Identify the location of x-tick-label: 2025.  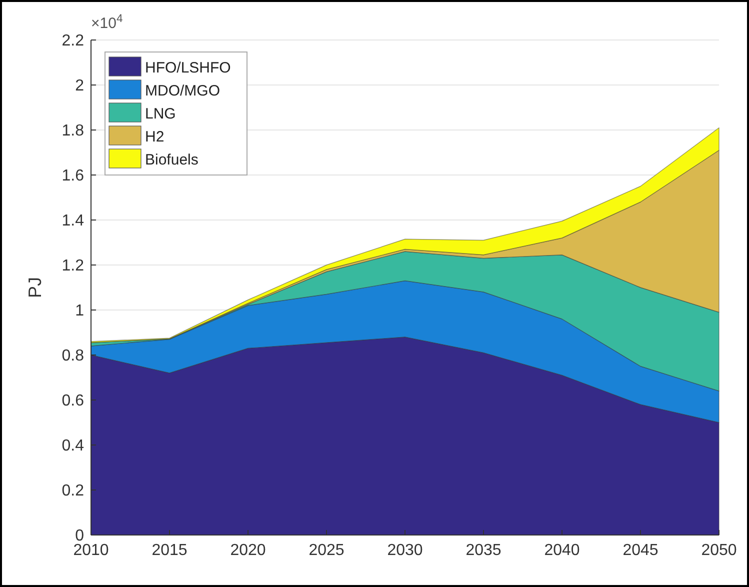
(326, 550).